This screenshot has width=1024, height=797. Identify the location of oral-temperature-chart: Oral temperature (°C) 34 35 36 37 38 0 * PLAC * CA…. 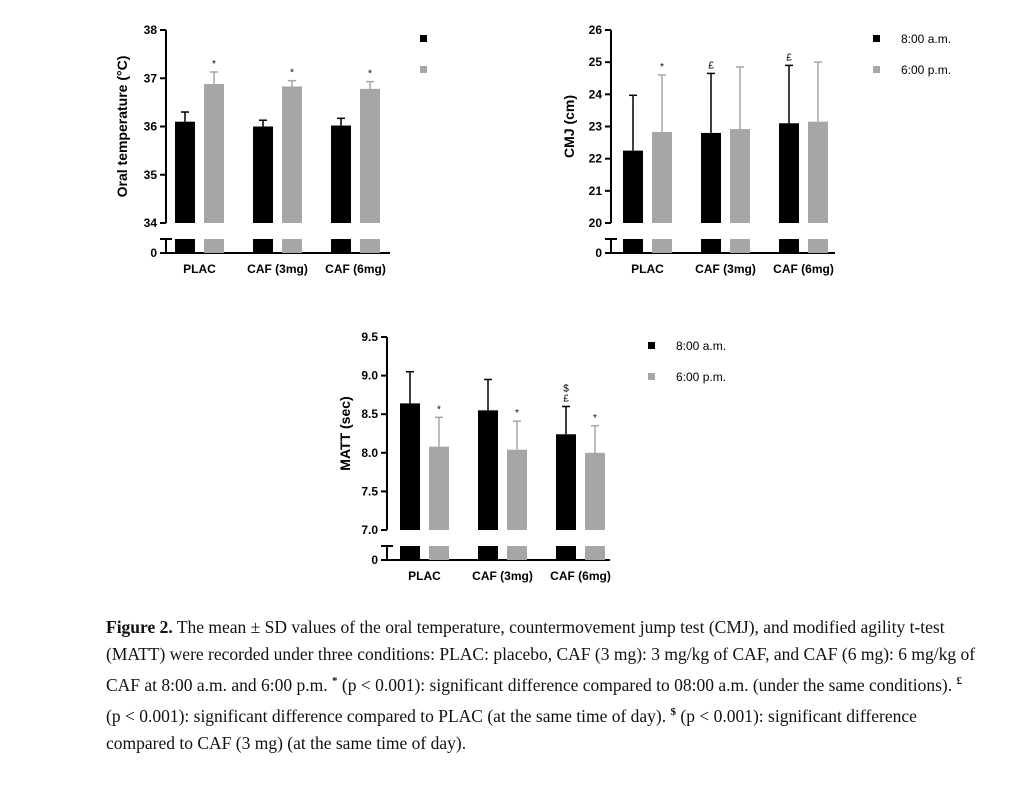
(270, 149).